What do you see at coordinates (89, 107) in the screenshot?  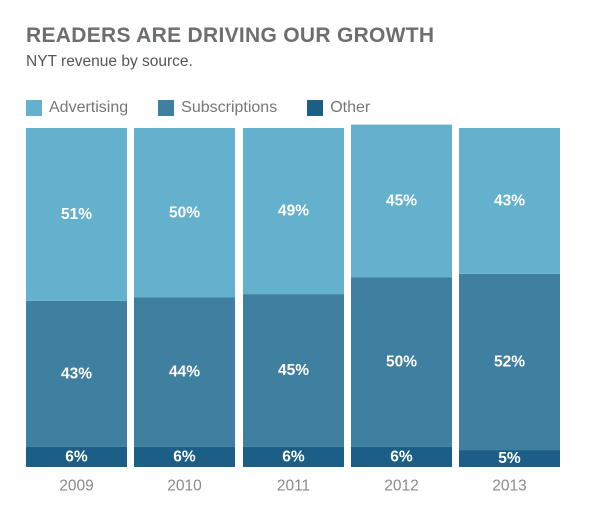 I see `legend-label-advertising: Advertising` at bounding box center [89, 107].